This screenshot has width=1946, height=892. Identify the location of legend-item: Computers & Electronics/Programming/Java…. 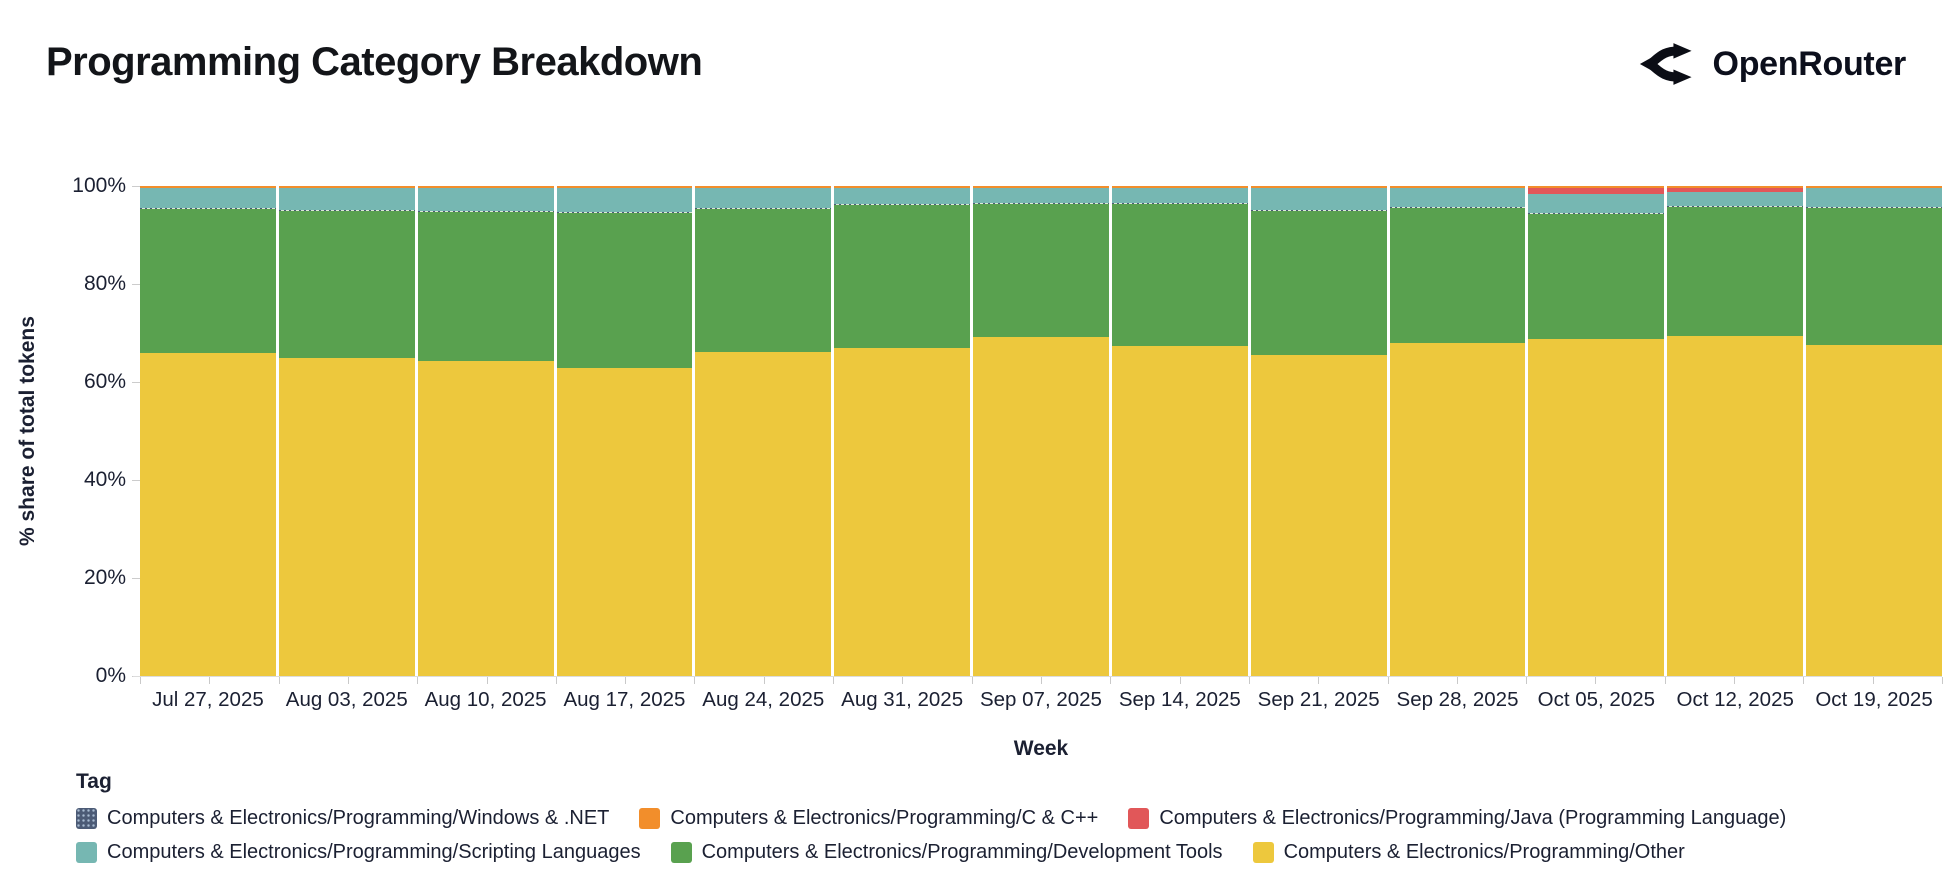
(1457, 818).